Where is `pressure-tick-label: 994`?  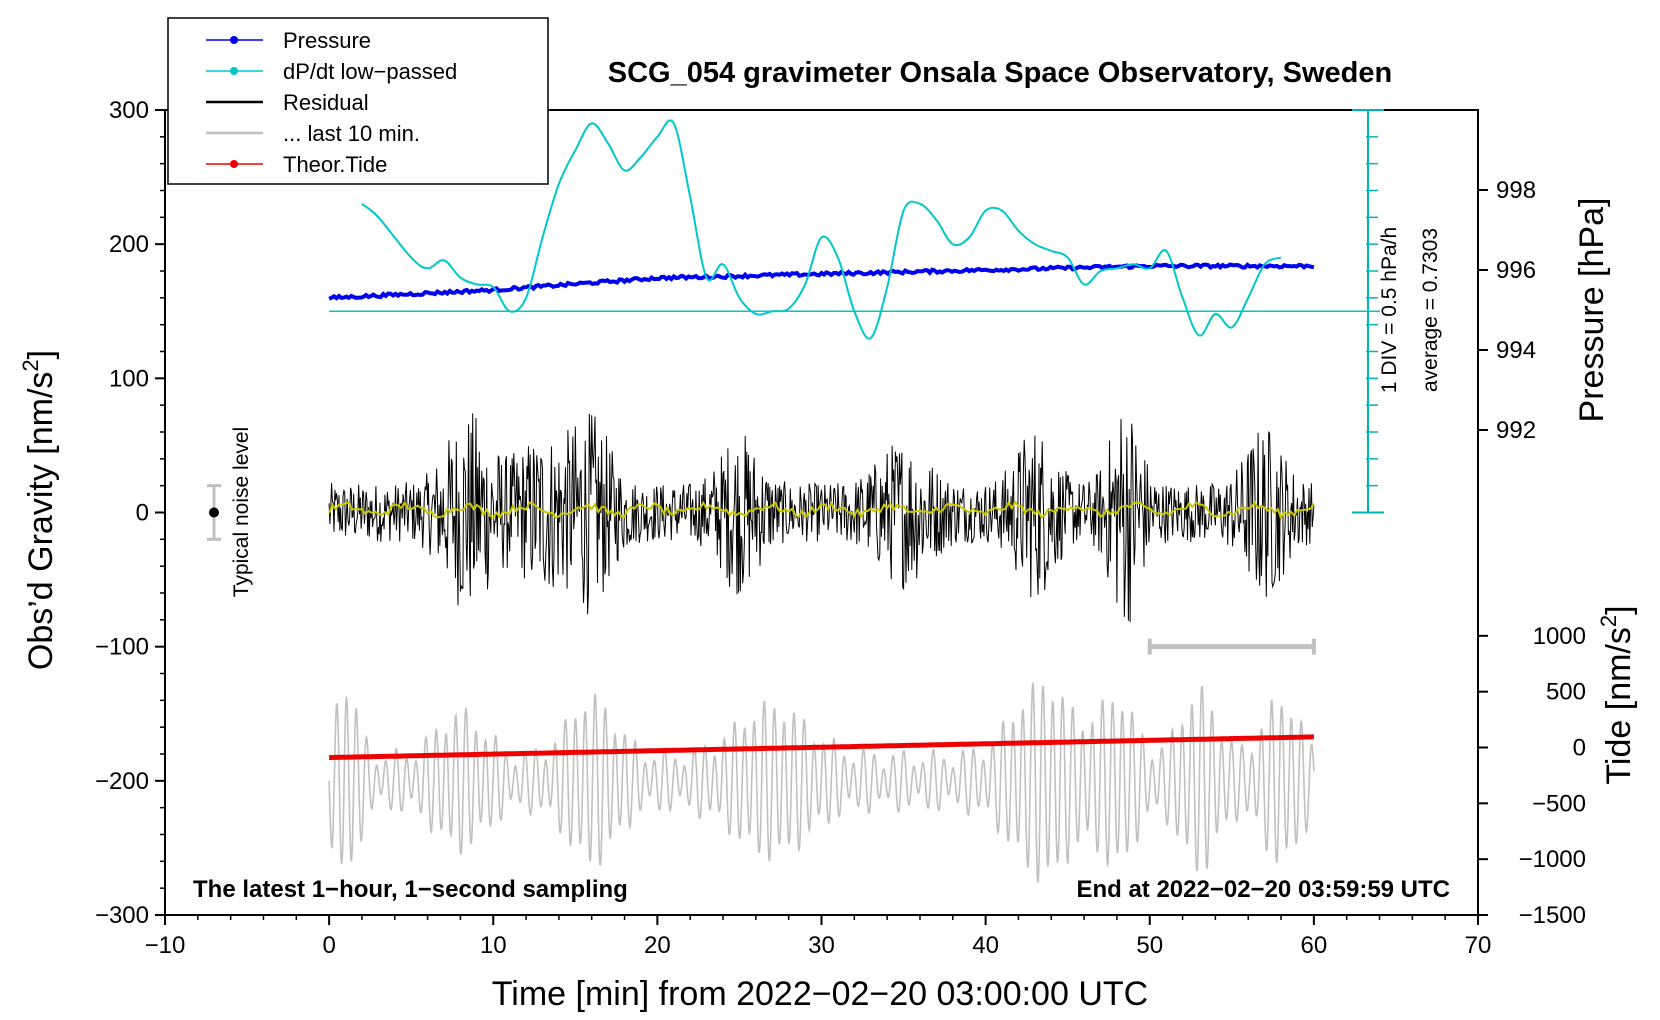 pressure-tick-label: 994 is located at coordinates (1516, 350).